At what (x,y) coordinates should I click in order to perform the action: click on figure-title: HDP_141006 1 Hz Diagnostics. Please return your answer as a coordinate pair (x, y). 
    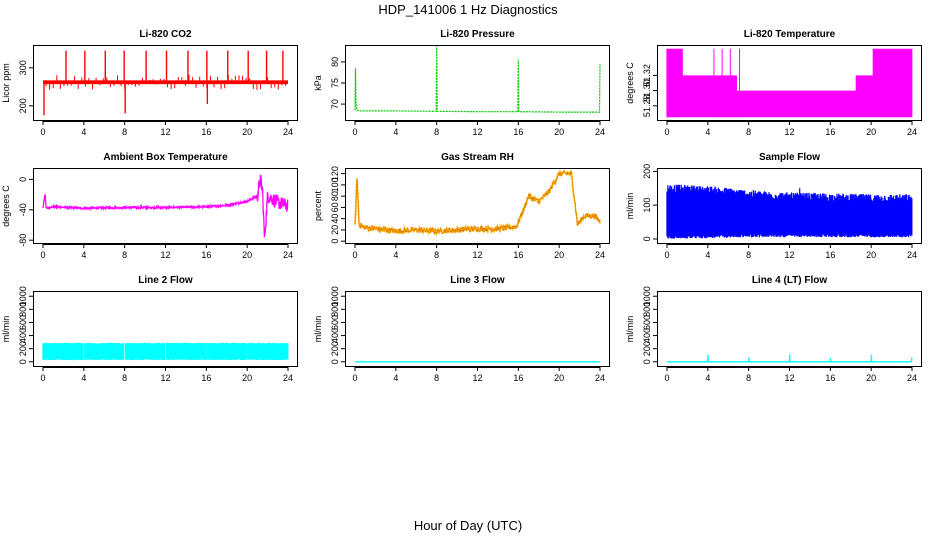
    Looking at the image, I should click on (468, 9).